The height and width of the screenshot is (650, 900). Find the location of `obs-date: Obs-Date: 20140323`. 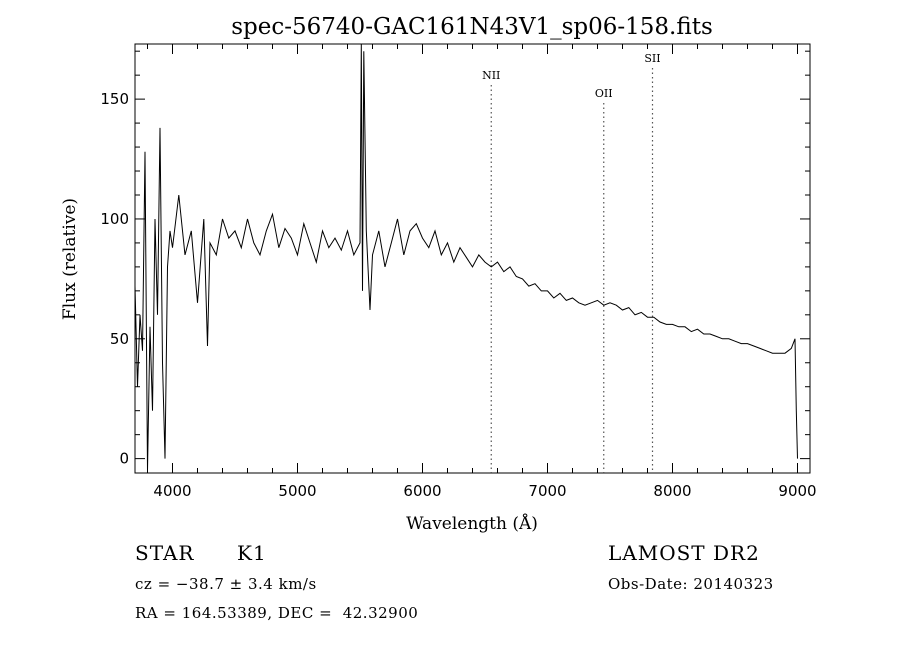

obs-date: Obs-Date: 20140323 is located at coordinates (691, 584).